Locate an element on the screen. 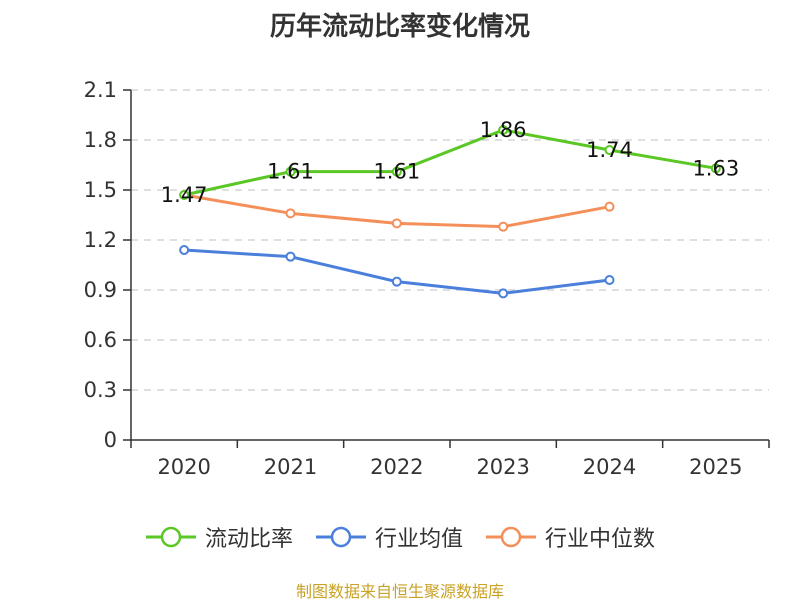 This screenshot has width=800, height=602. legend-label: 行业中位数 is located at coordinates (600, 539).